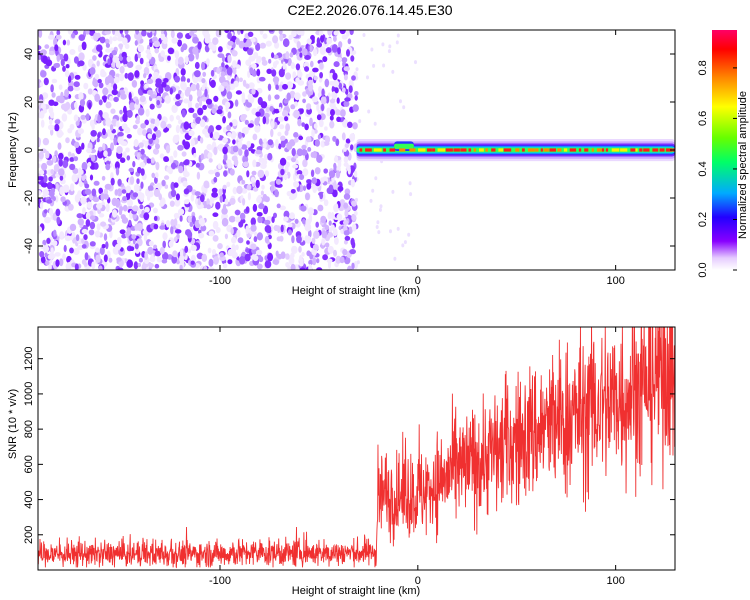 The width and height of the screenshot is (750, 600). What do you see at coordinates (29, 54) in the screenshot?
I see `y-tick-label: 40` at bounding box center [29, 54].